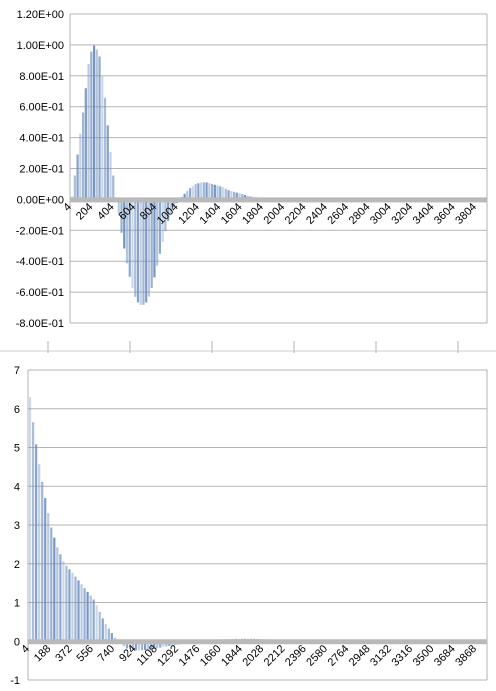 This screenshot has width=496, height=691. Describe the element at coordinates (253, 656) in the screenshot. I see `x-tick-label: 2028` at that location.